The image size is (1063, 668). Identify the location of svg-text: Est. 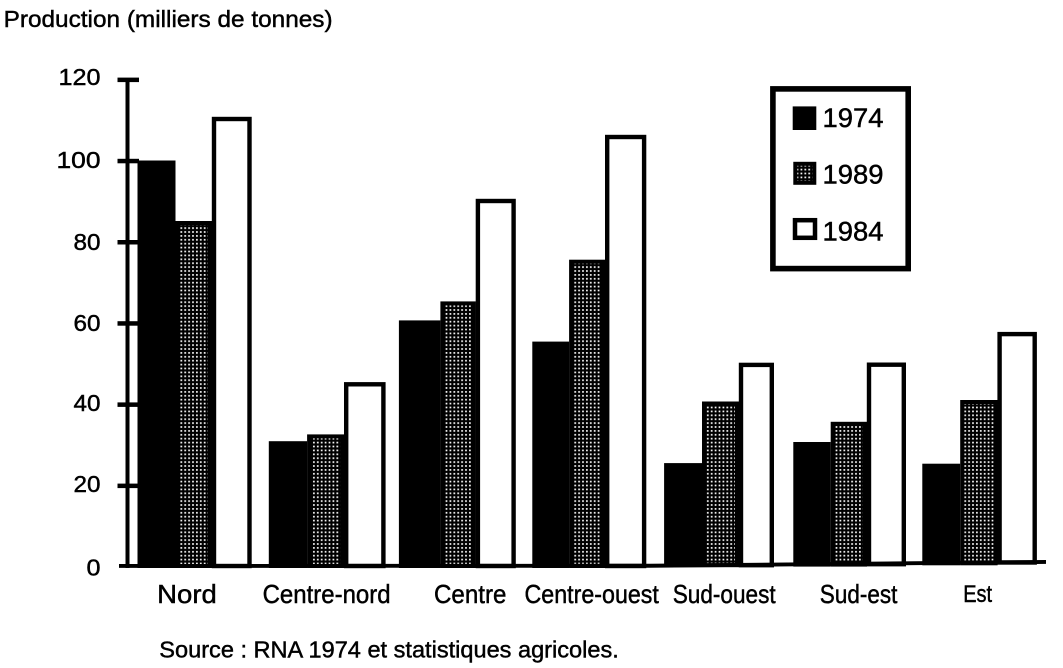
(977, 594).